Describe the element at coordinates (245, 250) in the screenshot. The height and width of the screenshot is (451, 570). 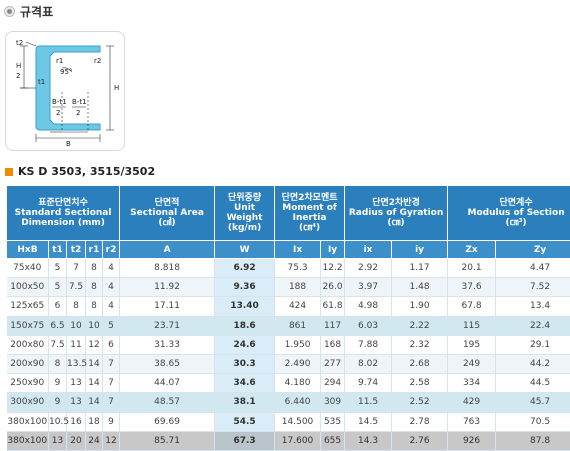
I see `subheader-cell: W` at that location.